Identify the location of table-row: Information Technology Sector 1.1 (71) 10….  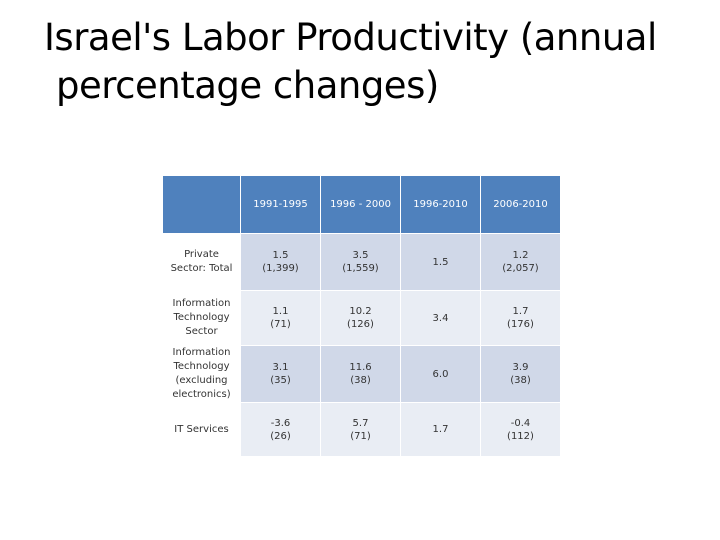
(361, 318).